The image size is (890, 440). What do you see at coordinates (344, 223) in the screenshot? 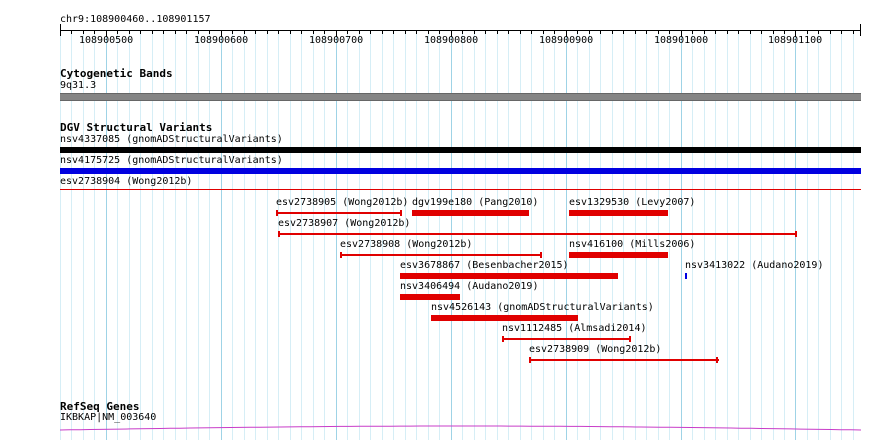
I see `dgv-variant-label: esv2738907 (Wong2012b)` at bounding box center [344, 223].